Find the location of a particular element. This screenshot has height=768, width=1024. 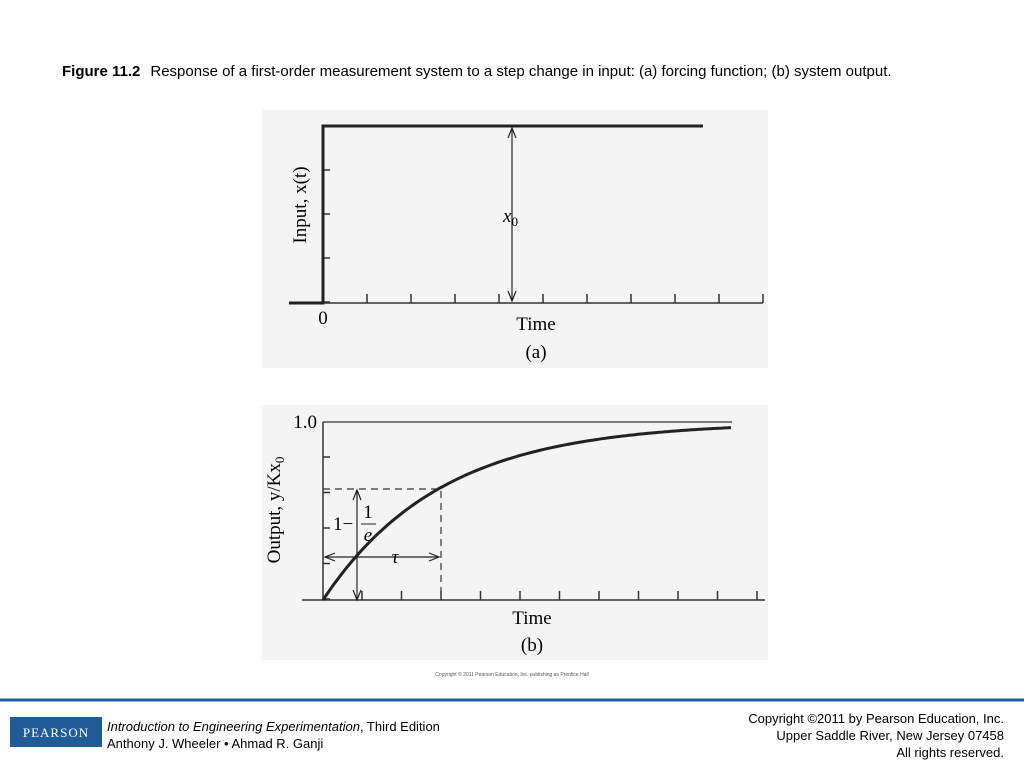

level-prefix: 1− is located at coordinates (343, 524).